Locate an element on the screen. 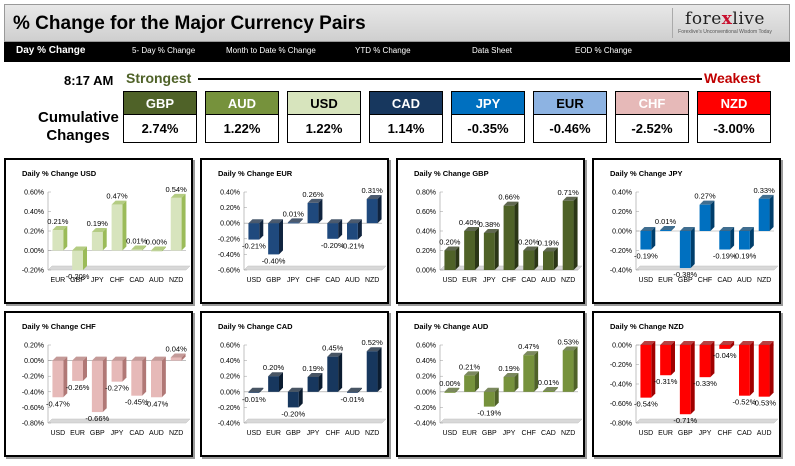 The image size is (795, 466). tile-currency-code: GBP is located at coordinates (160, 103).